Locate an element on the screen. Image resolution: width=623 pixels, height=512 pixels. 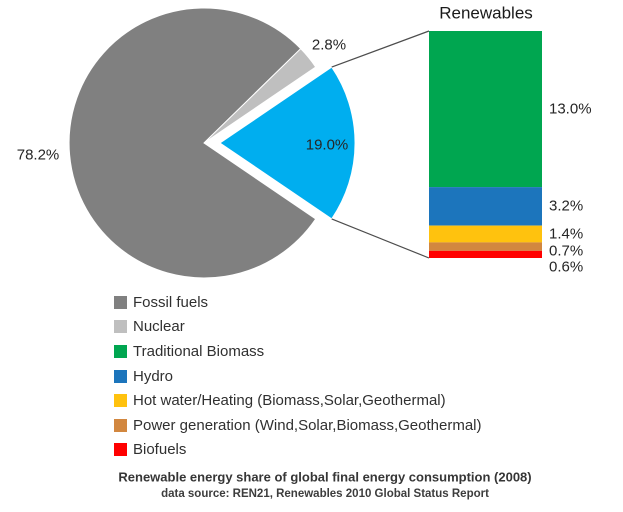
bar-segment-traditional-biomass is located at coordinates (485, 109).